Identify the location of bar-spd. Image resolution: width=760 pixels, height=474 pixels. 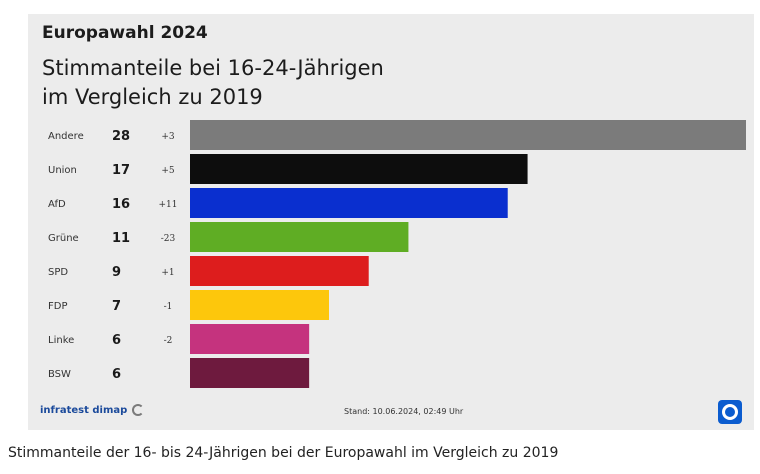
(279, 271).